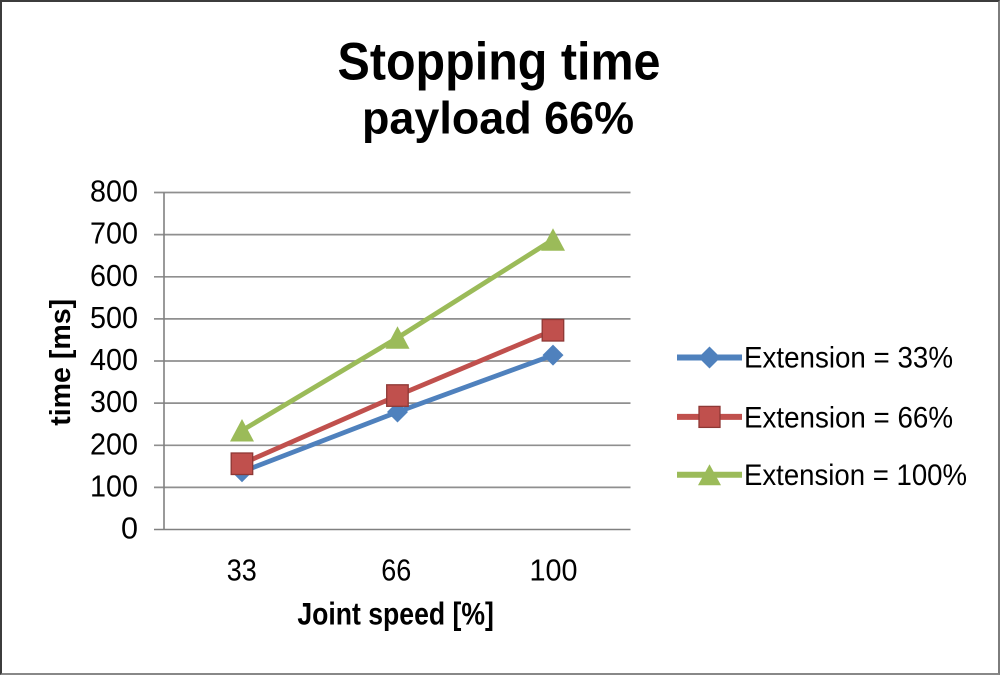 The height and width of the screenshot is (675, 1000). Describe the element at coordinates (61, 362) in the screenshot. I see `svg-text: time [ms]` at that location.